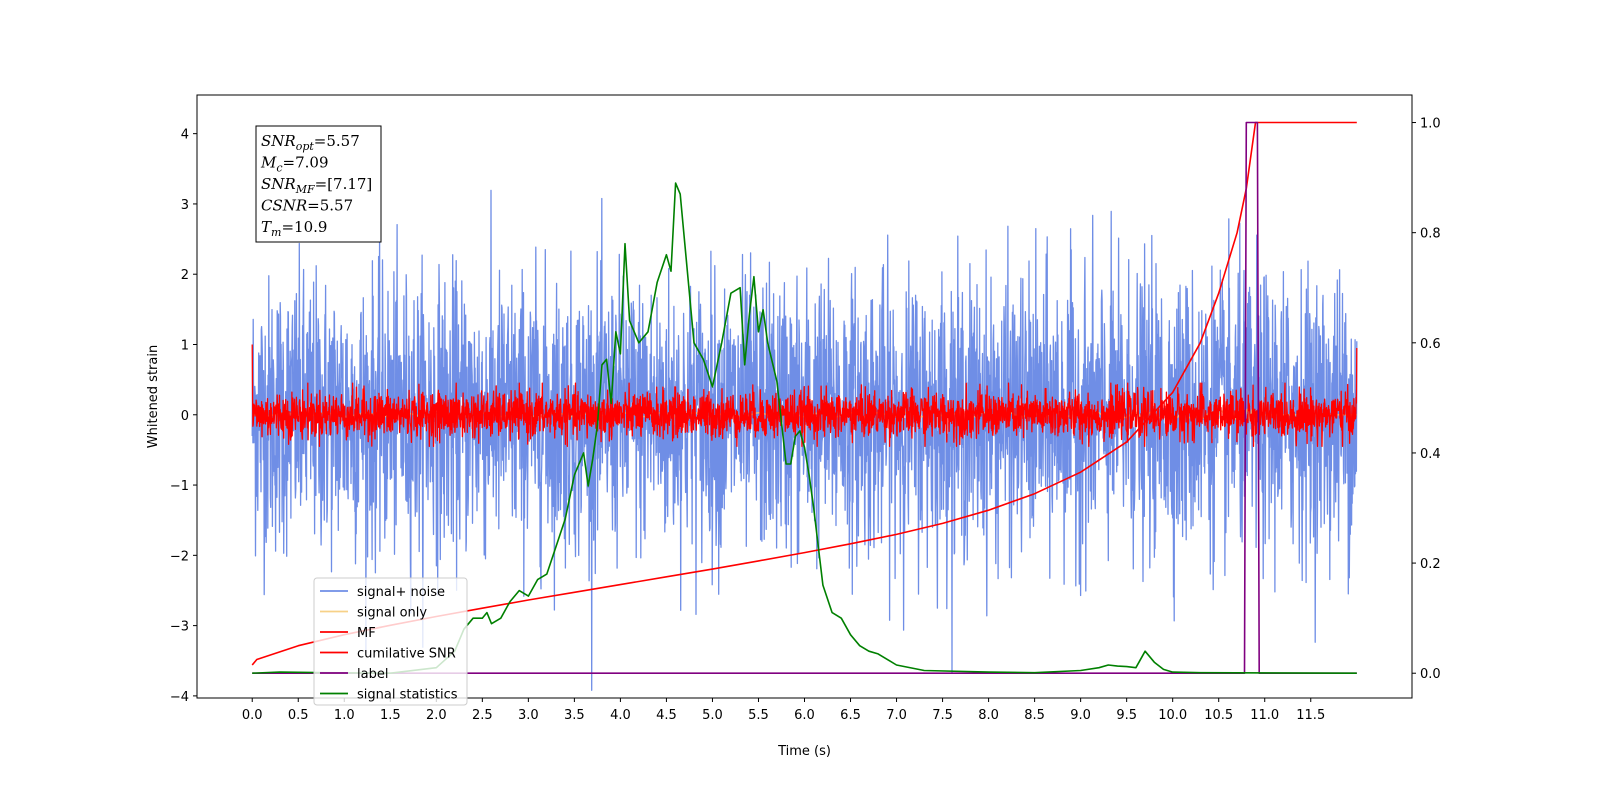  What do you see at coordinates (1080, 715) in the screenshot?
I see `x-tick-label: 9.0` at bounding box center [1080, 715].